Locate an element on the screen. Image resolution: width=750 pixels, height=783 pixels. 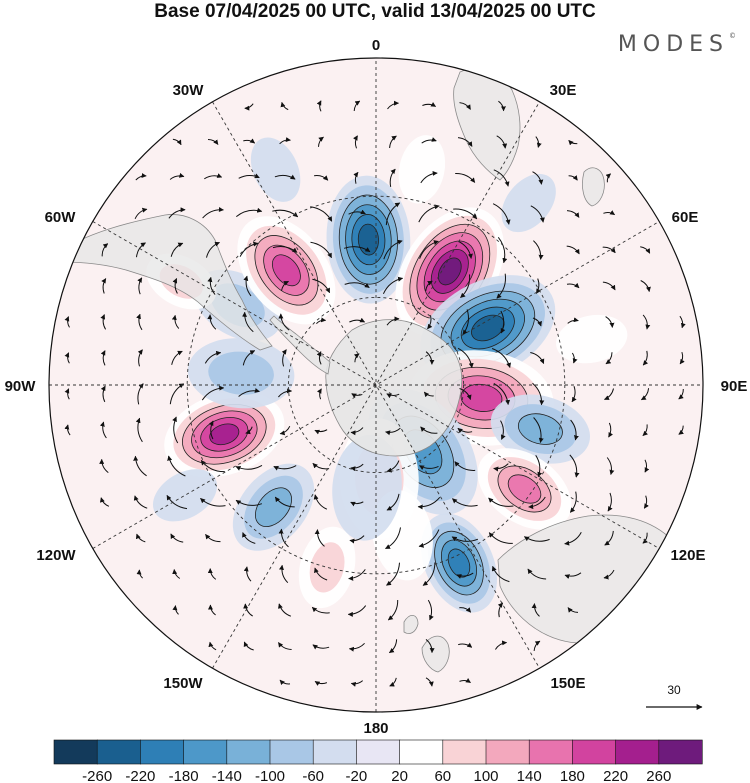
colorbar-tick-label: 180 is located at coordinates (572, 775).